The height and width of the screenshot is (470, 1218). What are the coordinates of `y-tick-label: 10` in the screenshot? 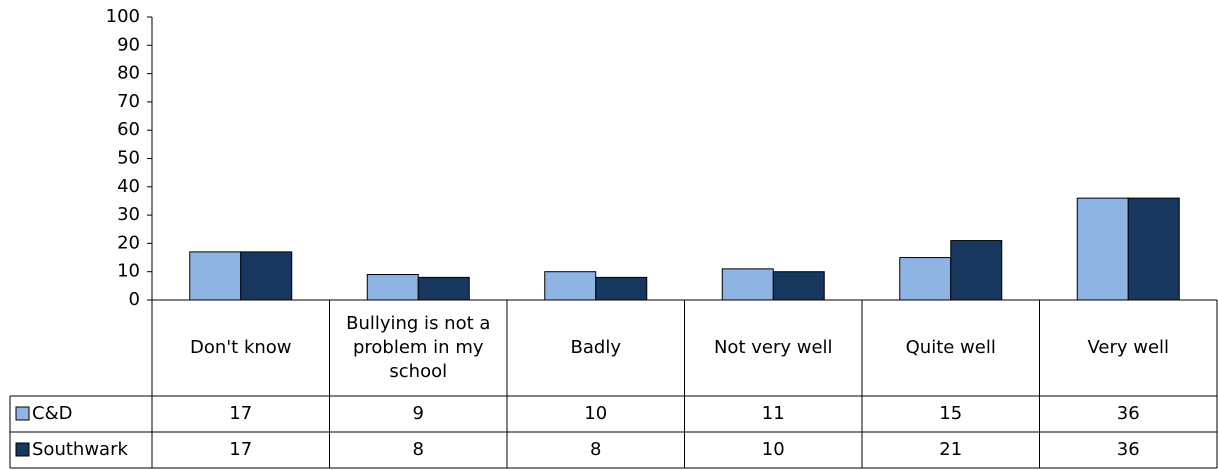 It's located at (128, 271).